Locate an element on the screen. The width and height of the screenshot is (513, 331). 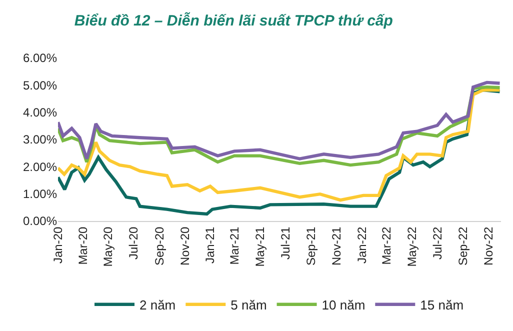
x-tick-label: Jan-20 is located at coordinates (57, 245).